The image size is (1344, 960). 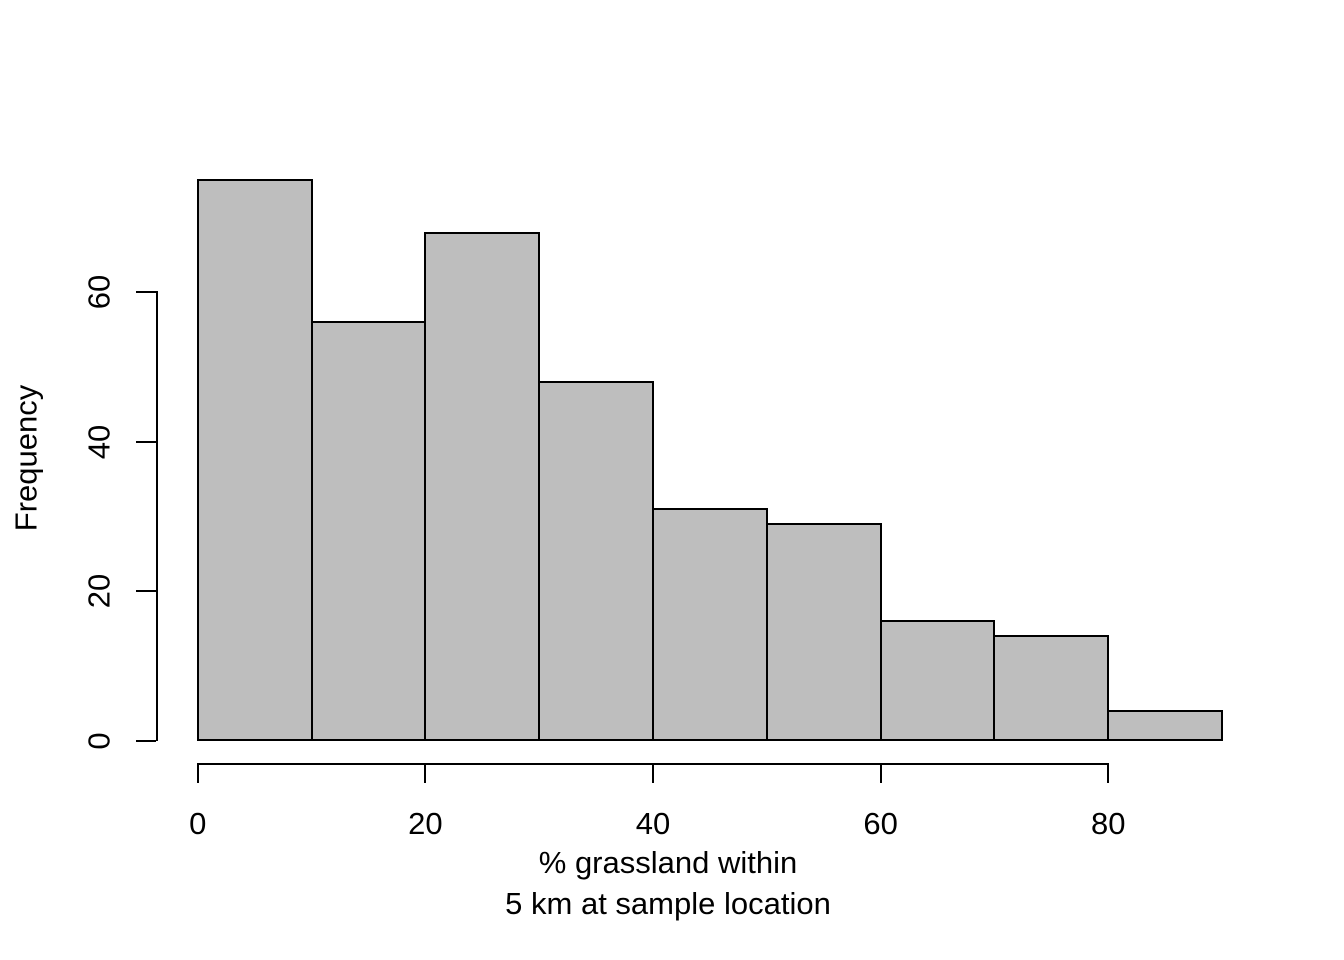 I want to click on x-tick-label: 20, so click(x=425, y=823).